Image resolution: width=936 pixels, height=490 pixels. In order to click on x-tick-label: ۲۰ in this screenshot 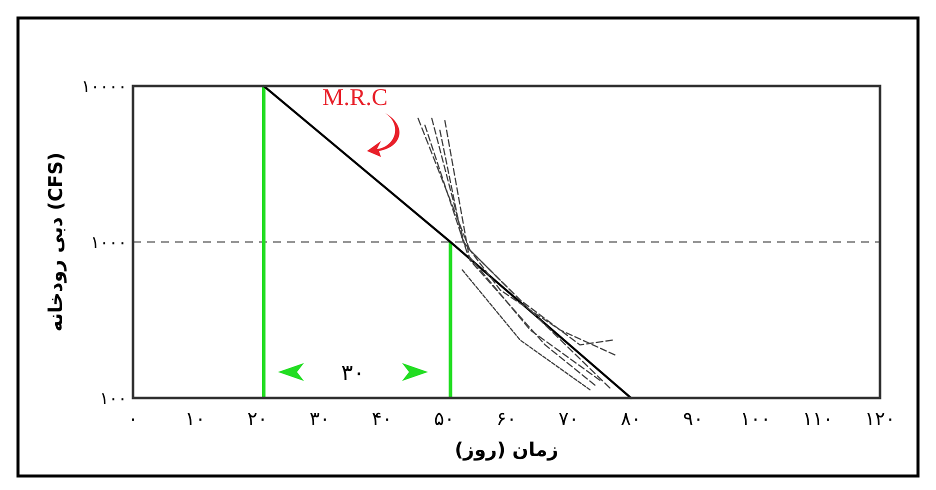, I will do `click(257, 419)`.